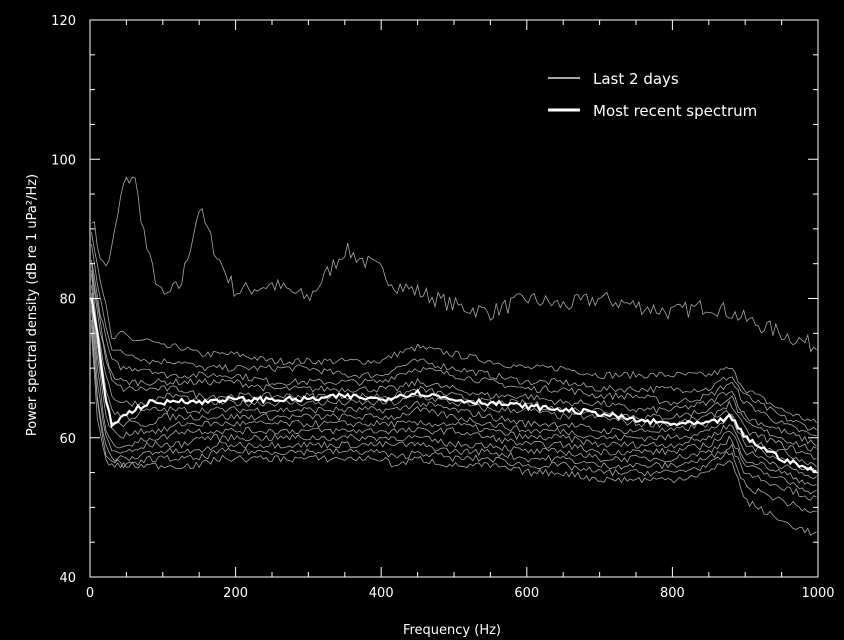 The width and height of the screenshot is (844, 640). Describe the element at coordinates (32, 305) in the screenshot. I see `y-axis-label: Power spectral density (dB re 1 uPa²/Hz)` at that location.